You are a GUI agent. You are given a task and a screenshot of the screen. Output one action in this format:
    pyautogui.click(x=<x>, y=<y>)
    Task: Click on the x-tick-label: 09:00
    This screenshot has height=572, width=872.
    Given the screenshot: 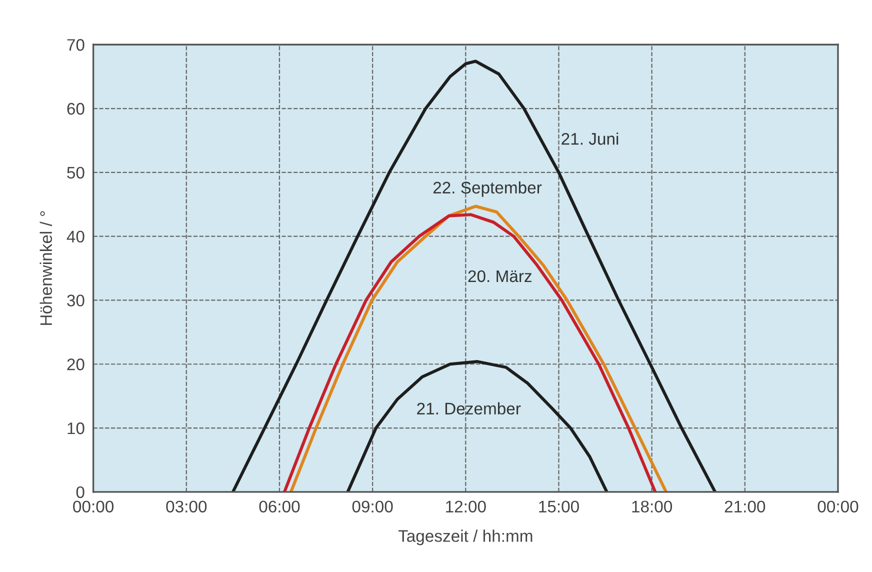 What is the action you would take?
    pyautogui.click(x=372, y=506)
    